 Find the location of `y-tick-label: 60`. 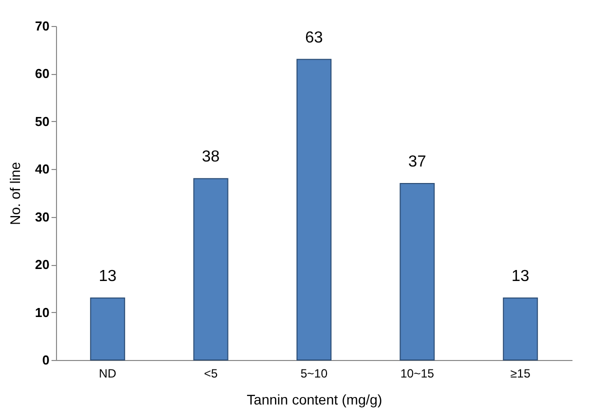

y-tick-label: 60 is located at coordinates (42, 74).